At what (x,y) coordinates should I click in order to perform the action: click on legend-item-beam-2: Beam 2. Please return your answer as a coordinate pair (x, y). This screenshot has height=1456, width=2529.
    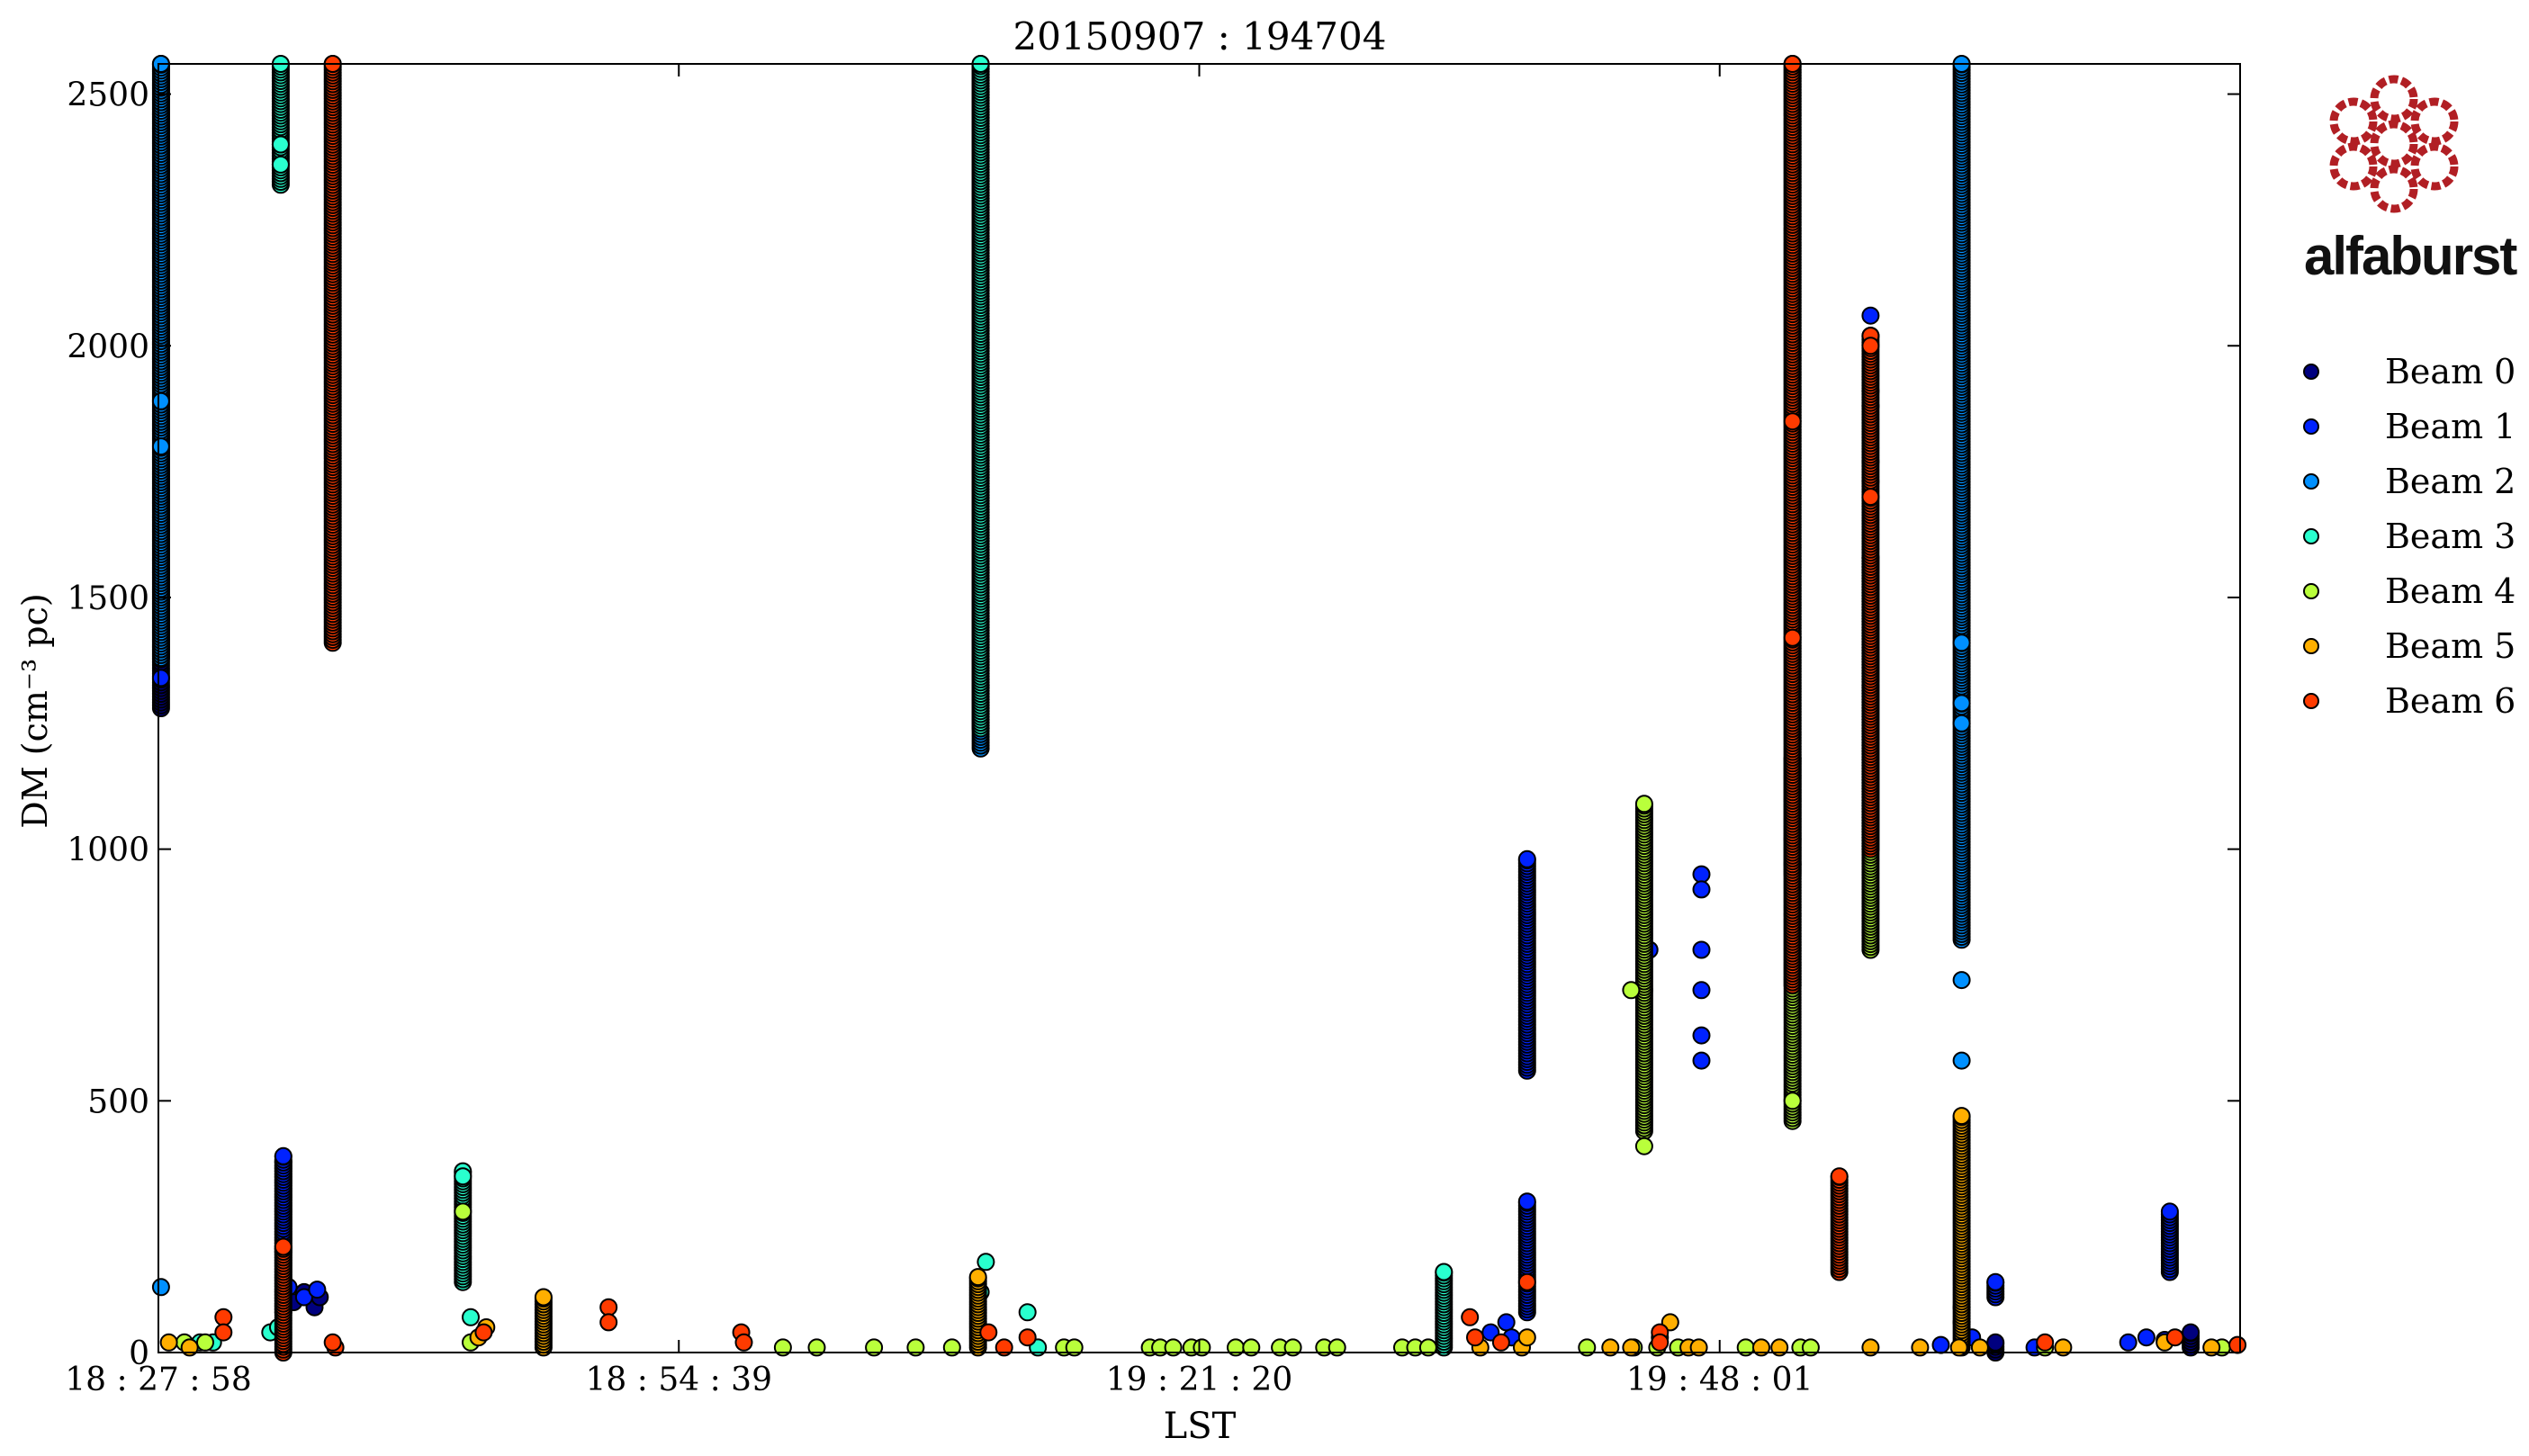
    Looking at the image, I should click on (2407, 483).